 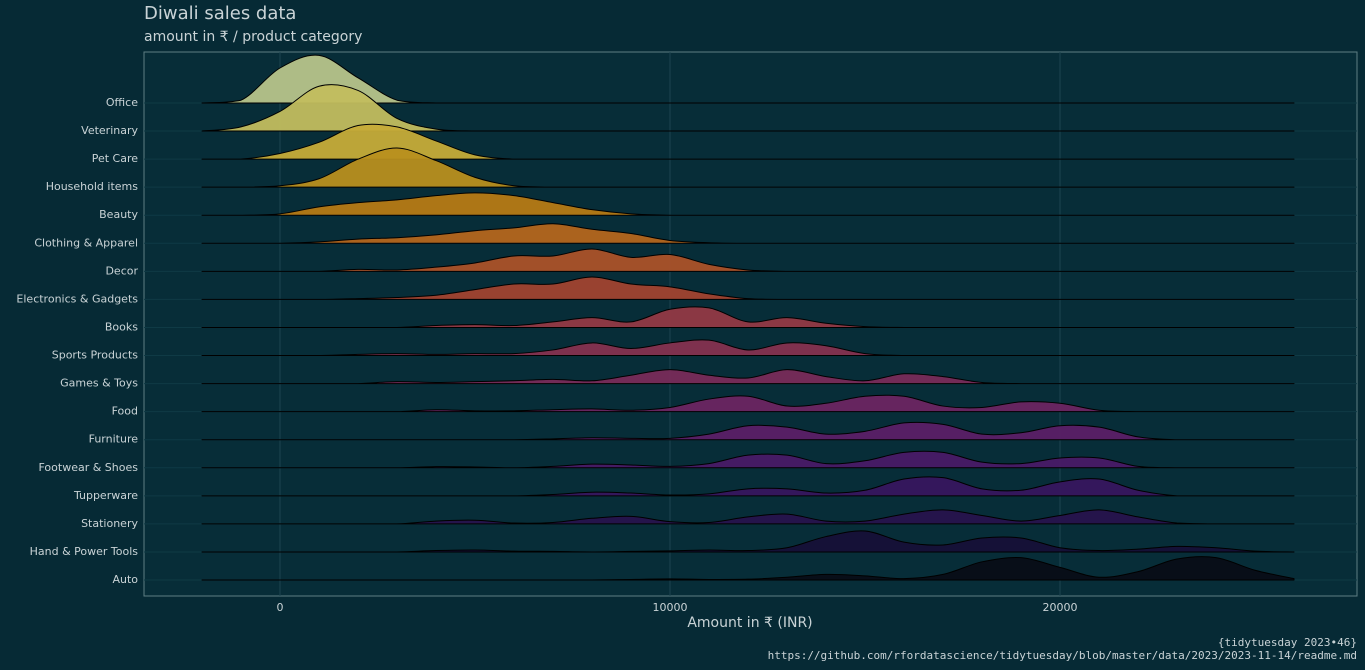 What do you see at coordinates (109, 523) in the screenshot?
I see `y-tick-label: Stationery` at bounding box center [109, 523].